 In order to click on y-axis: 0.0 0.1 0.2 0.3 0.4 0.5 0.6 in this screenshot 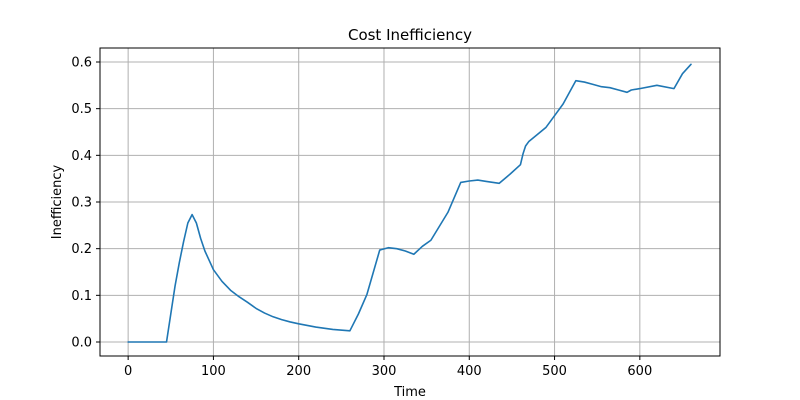, I will do `click(85, 203)`.